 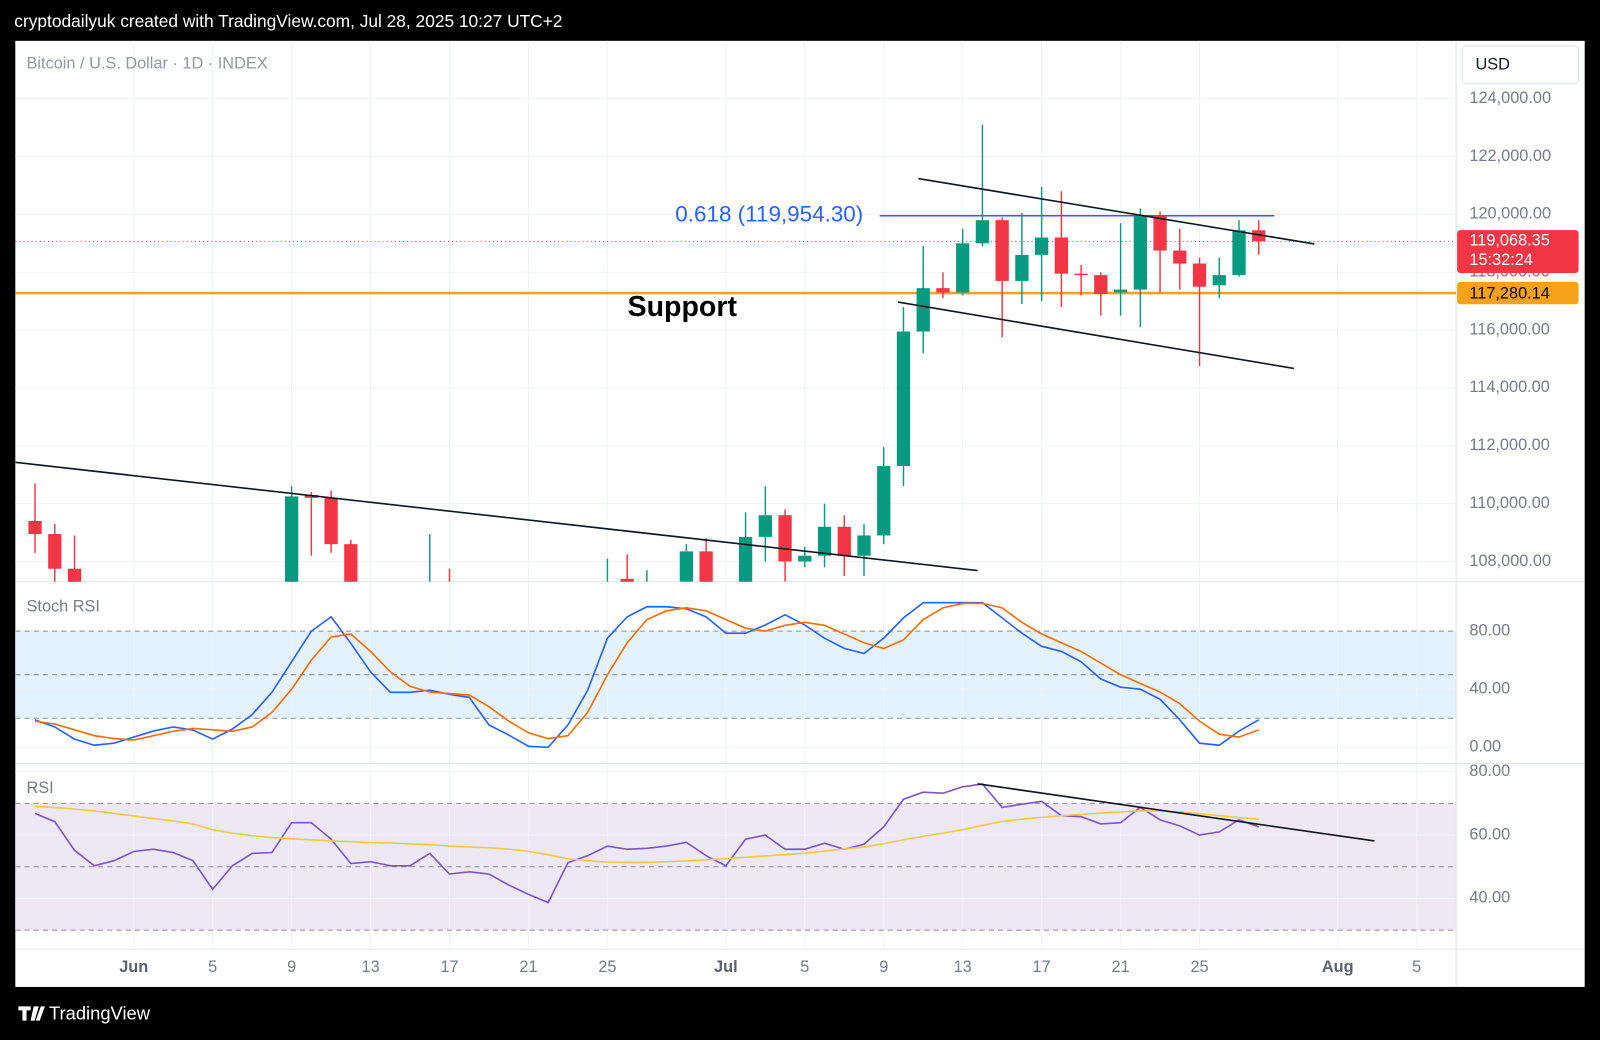 What do you see at coordinates (1489, 834) in the screenshot?
I see `y-tick-label: 60.00` at bounding box center [1489, 834].